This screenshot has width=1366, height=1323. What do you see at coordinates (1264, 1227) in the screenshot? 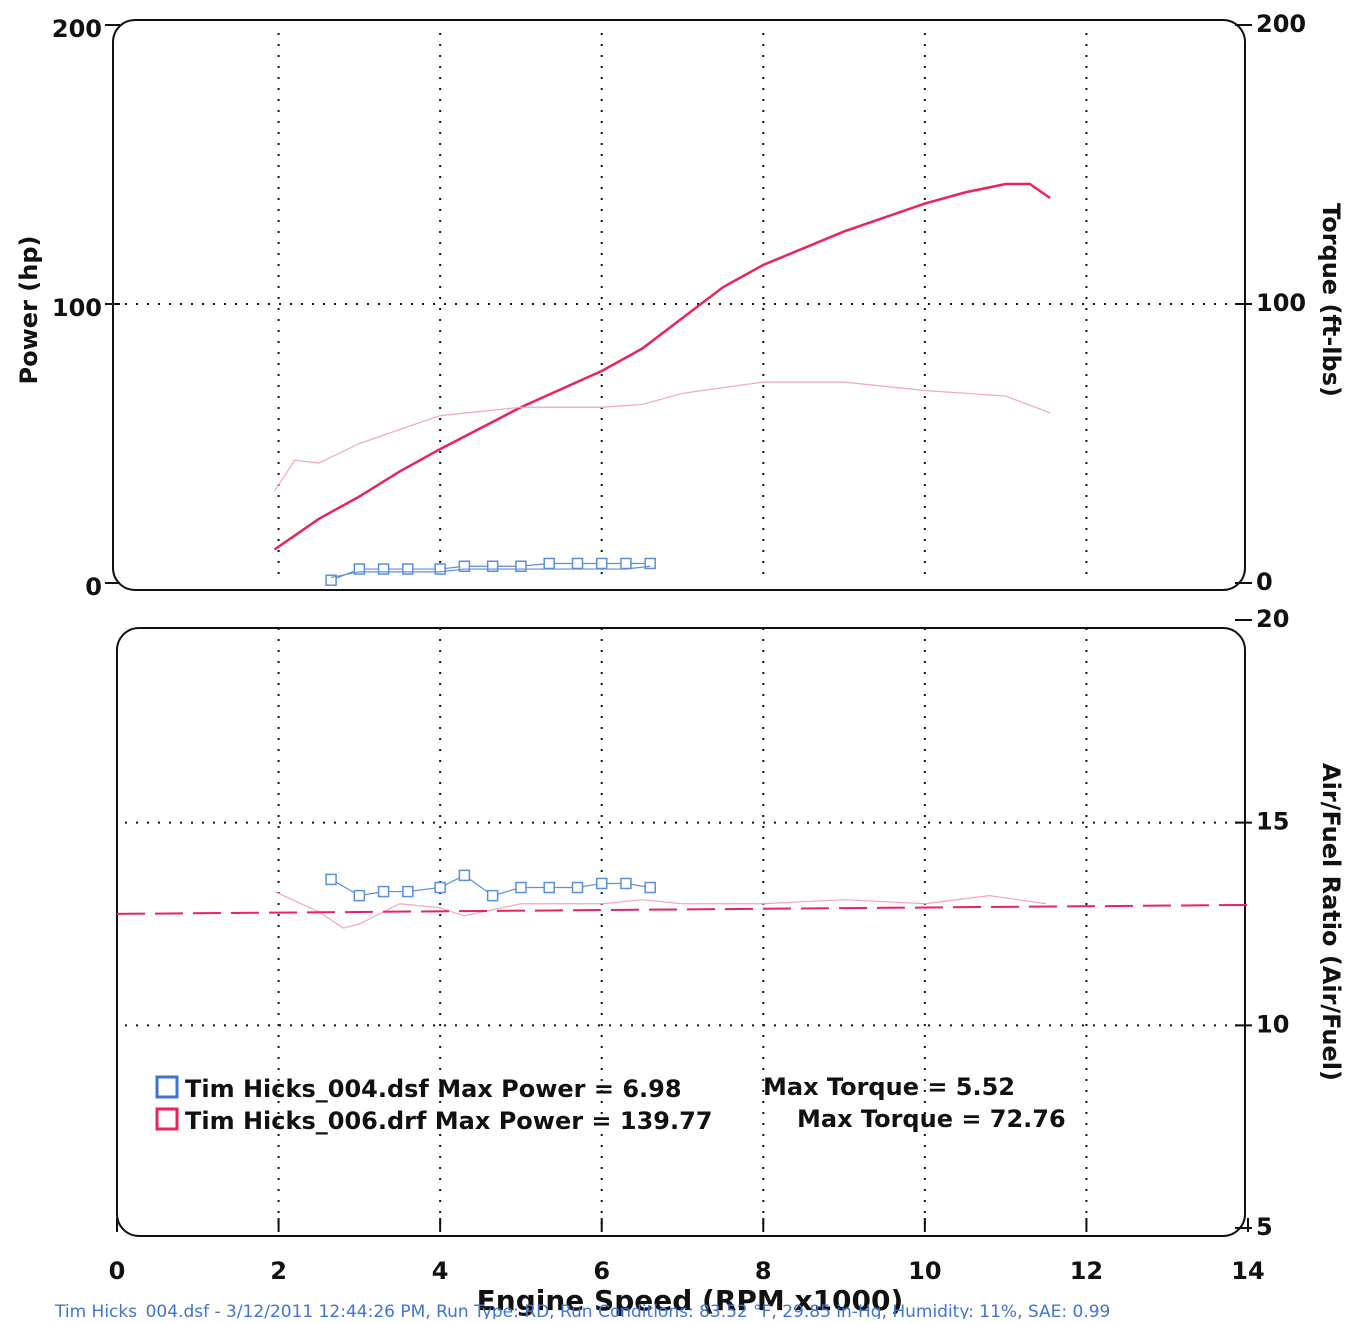
I see `y2-tick-label: 5` at bounding box center [1264, 1227].